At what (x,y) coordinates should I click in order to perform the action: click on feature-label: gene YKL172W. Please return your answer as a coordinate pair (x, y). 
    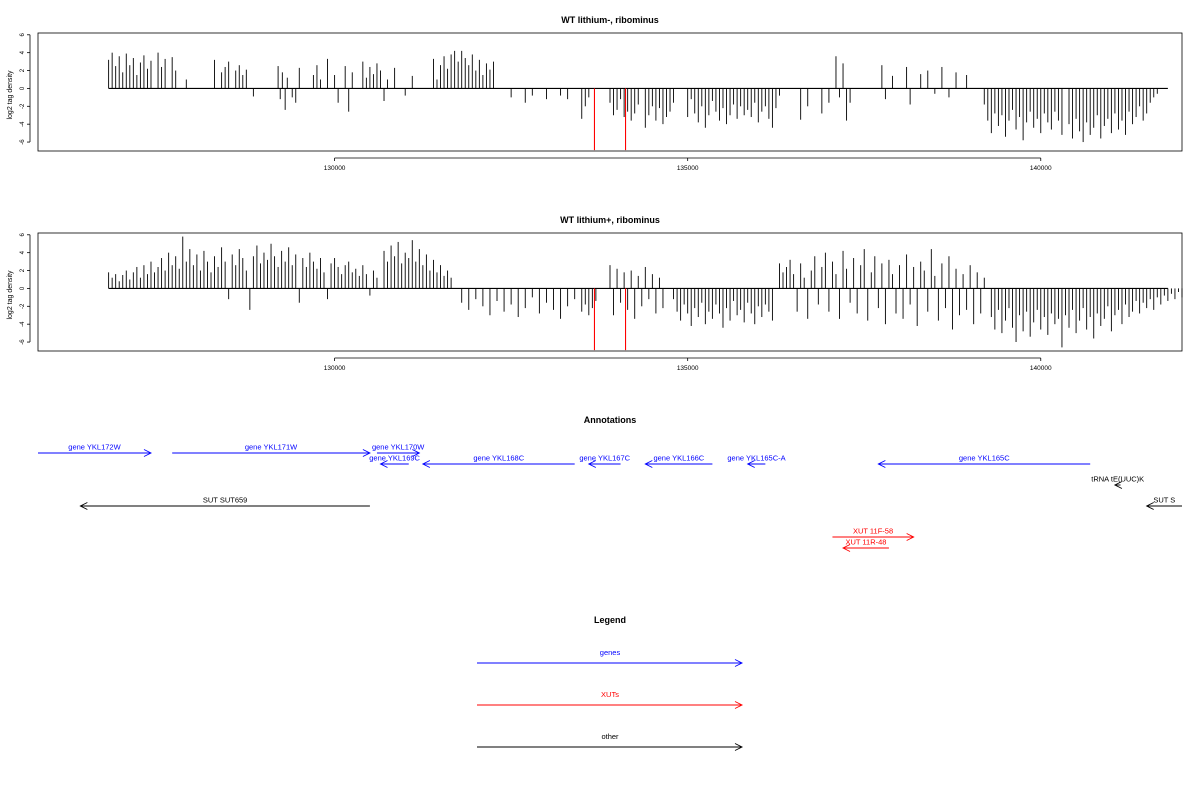
    Looking at the image, I should click on (94, 447).